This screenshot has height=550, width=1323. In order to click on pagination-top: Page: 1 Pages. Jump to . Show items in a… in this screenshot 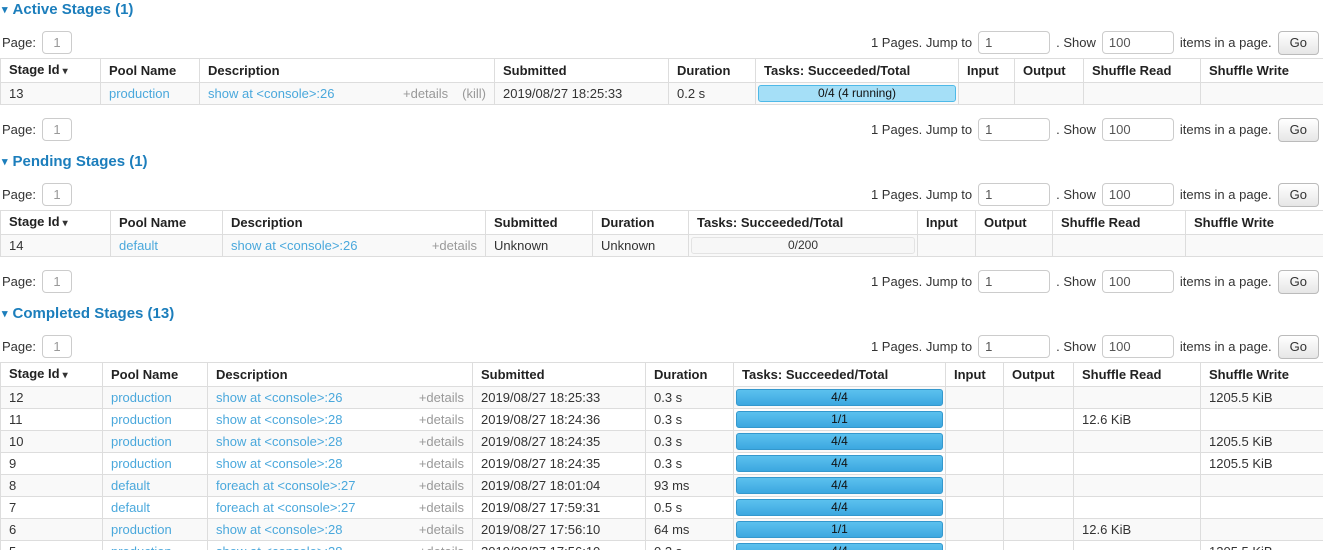, I will do `click(661, 194)`.